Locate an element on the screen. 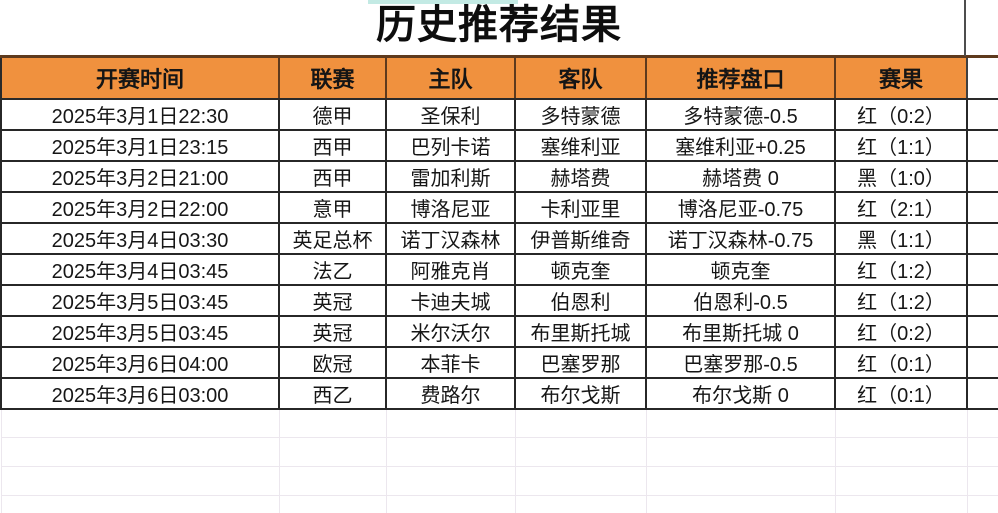 Image resolution: width=998 pixels, height=513 pixels. table-row: 2025年3月4日03:45 法乙 阿雅克肖 顿克奎 顿克奎 红（1:2） is located at coordinates (499, 269).